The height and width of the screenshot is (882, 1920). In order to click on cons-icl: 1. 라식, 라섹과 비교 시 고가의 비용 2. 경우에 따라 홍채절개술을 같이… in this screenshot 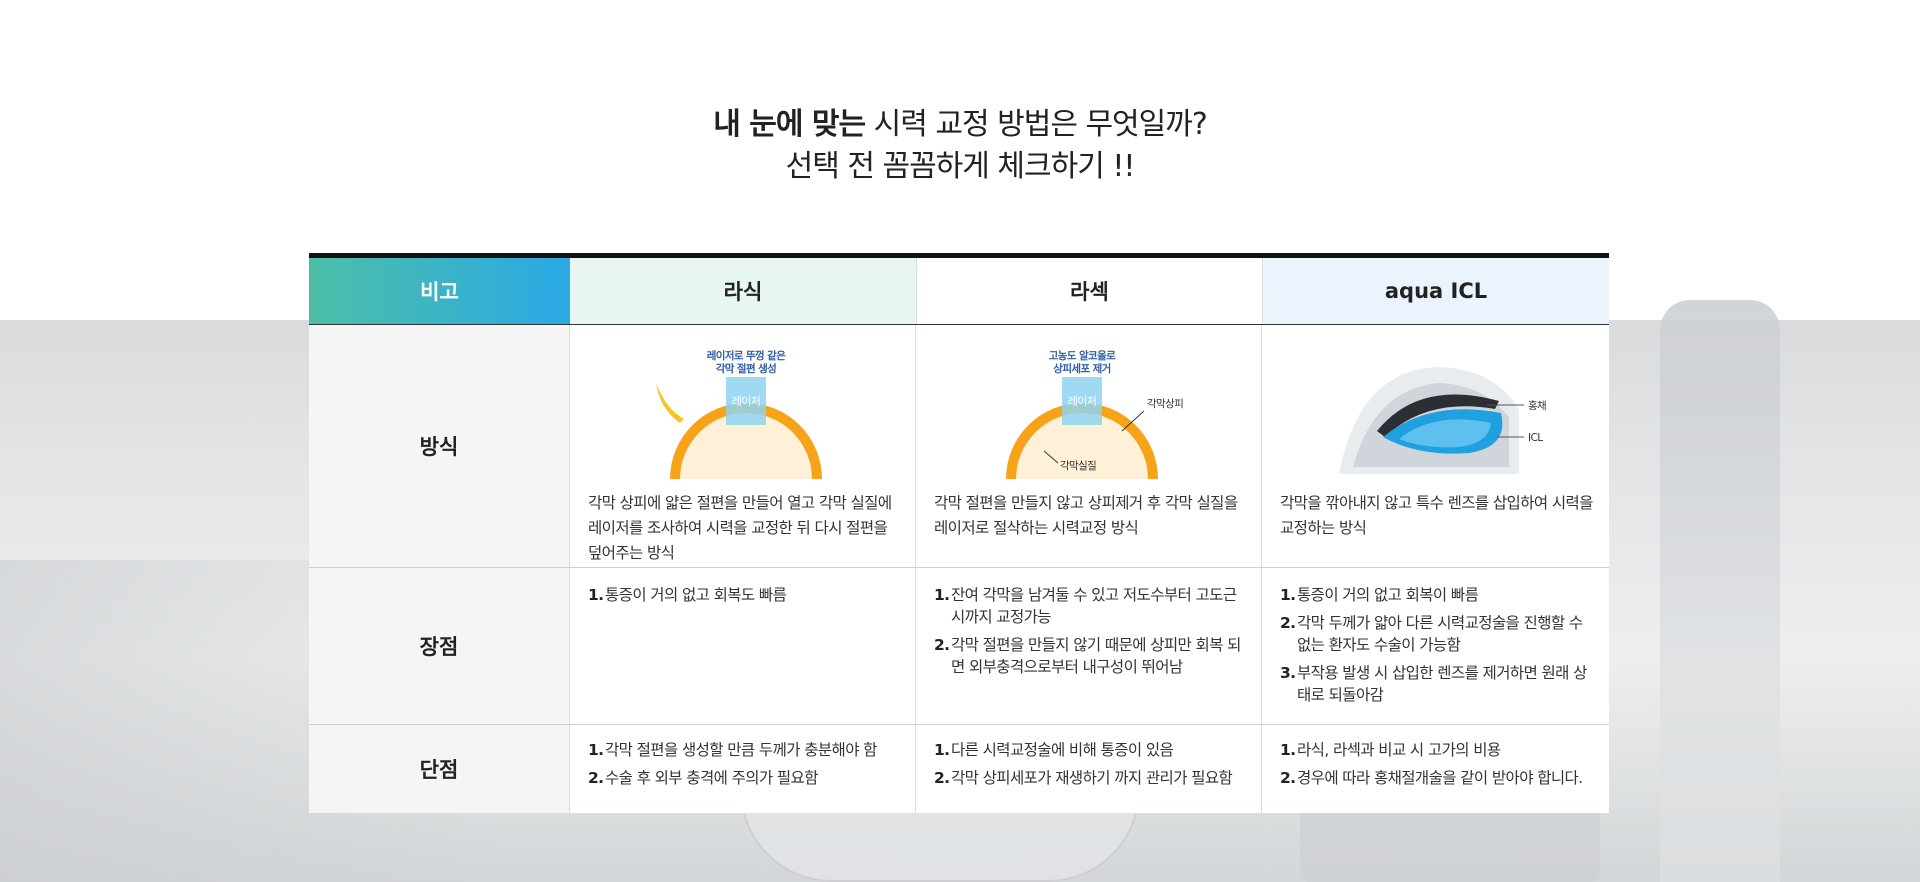, I will do `click(1435, 769)`.